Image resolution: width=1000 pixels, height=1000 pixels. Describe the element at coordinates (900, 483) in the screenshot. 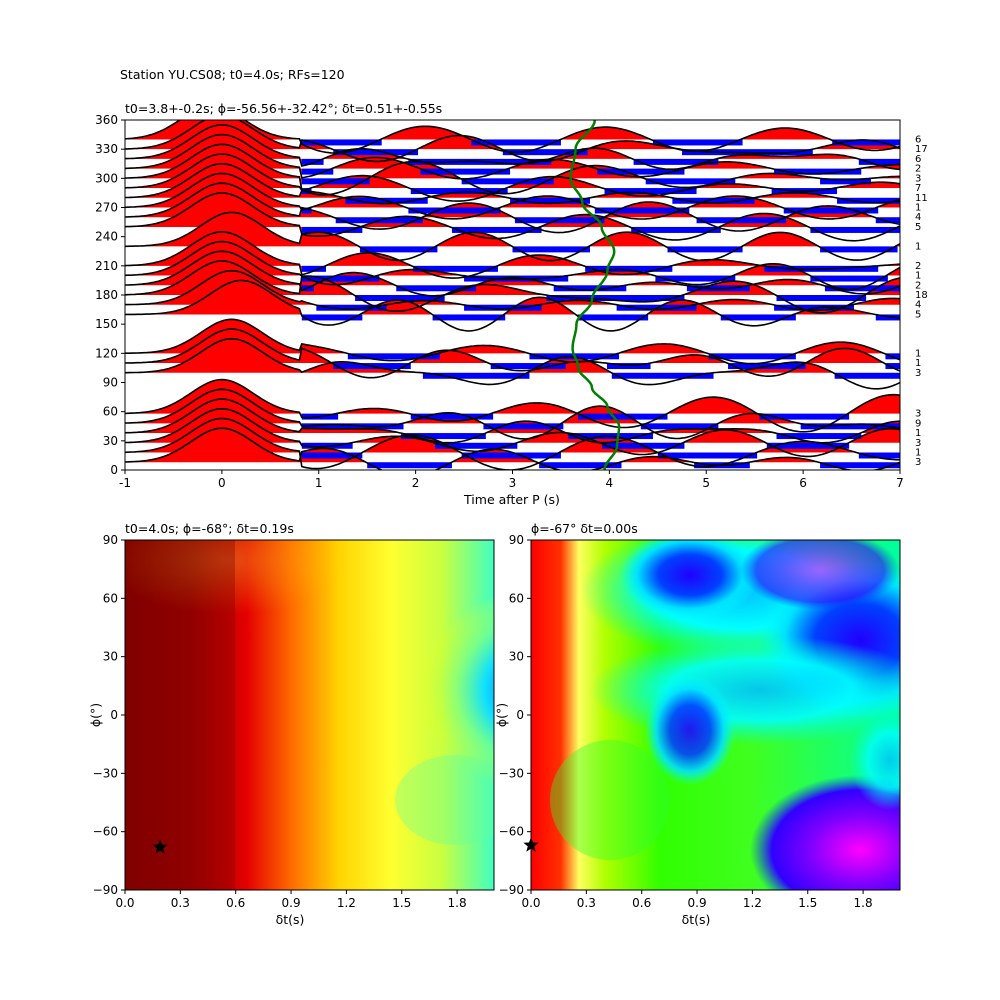

I see `rf-x-tick-label: 7` at that location.